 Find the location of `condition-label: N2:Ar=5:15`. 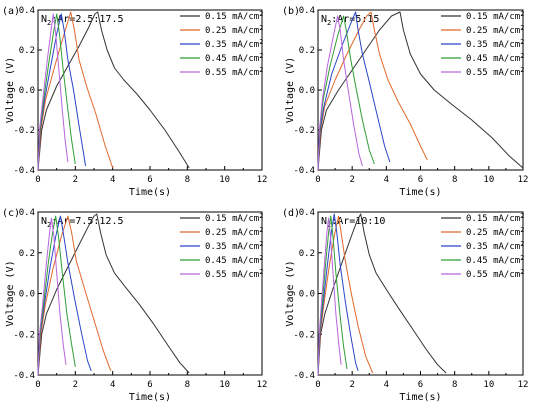

condition-label: N2:Ar=5:15 is located at coordinates (350, 20).